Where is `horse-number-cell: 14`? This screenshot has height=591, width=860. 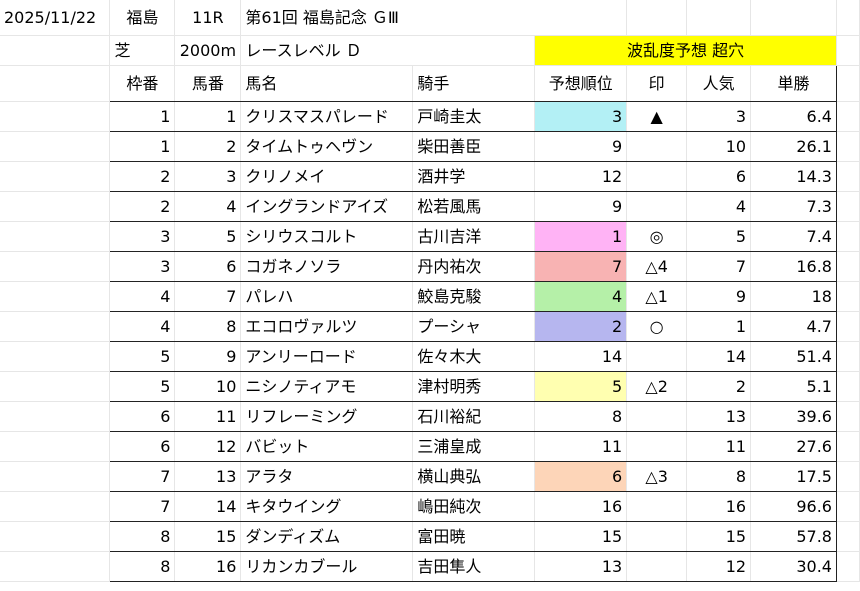 horse-number-cell: 14 is located at coordinates (208, 506).